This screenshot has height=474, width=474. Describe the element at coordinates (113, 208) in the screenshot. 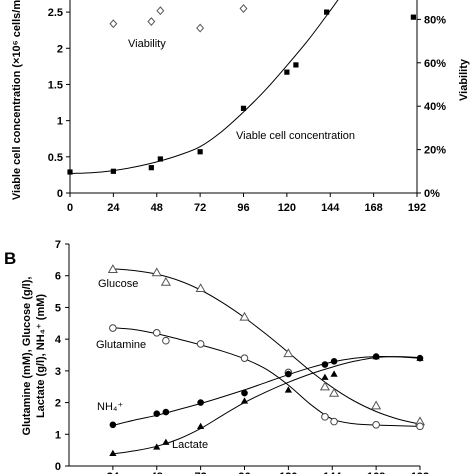

I see `panel-a-x-tick-label: 24` at that location.